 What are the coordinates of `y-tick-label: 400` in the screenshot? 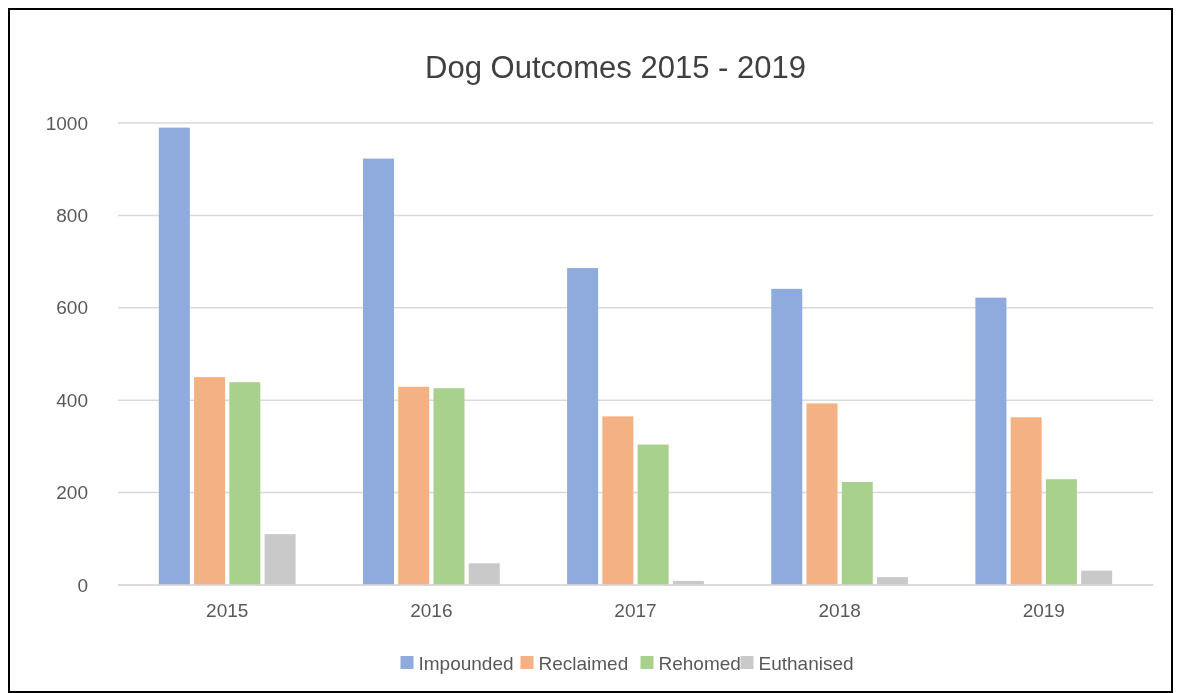 It's located at (72, 400).